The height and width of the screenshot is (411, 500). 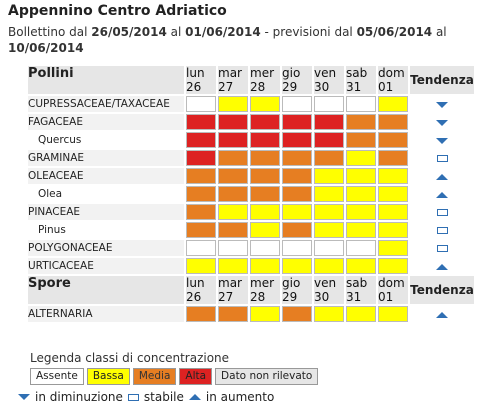 I want to click on trend-stable-label: stabile, so click(x=163, y=397).